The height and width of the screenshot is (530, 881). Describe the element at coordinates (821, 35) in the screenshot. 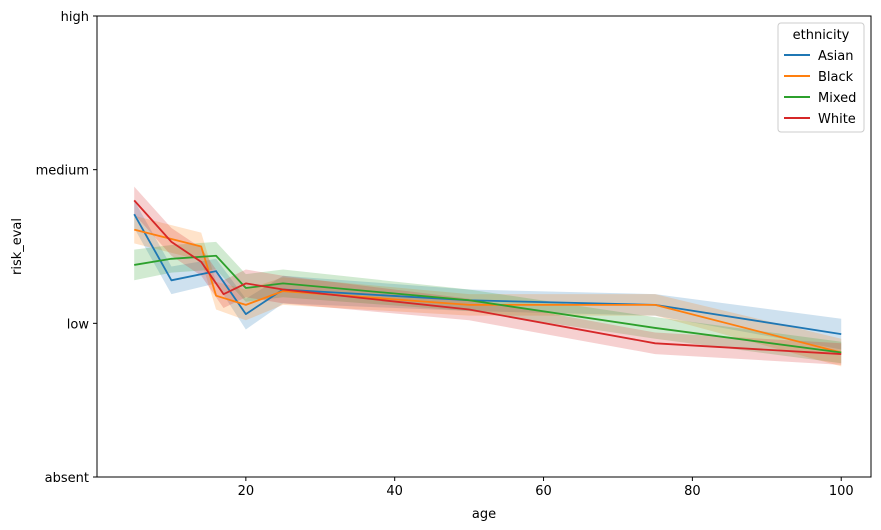

I see `legend-title: ethnicity` at that location.